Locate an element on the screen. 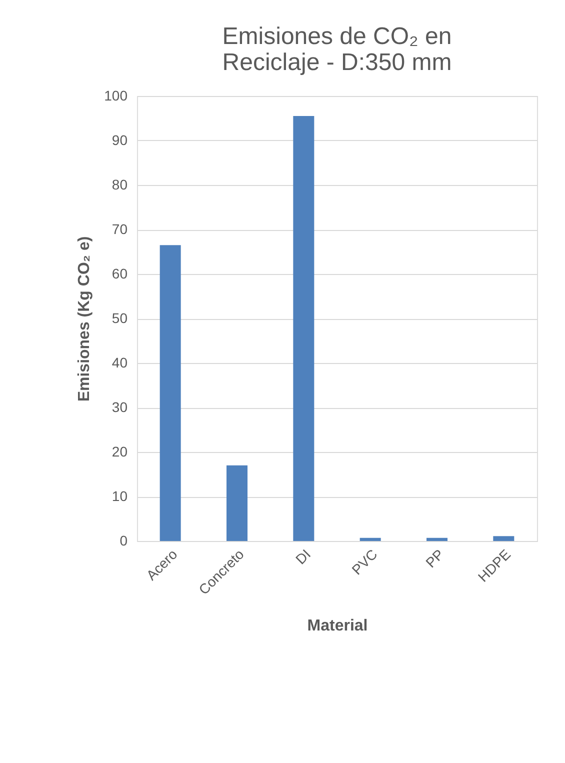 This screenshot has height=763, width=565. y-tick-label: 100 is located at coordinates (116, 96).